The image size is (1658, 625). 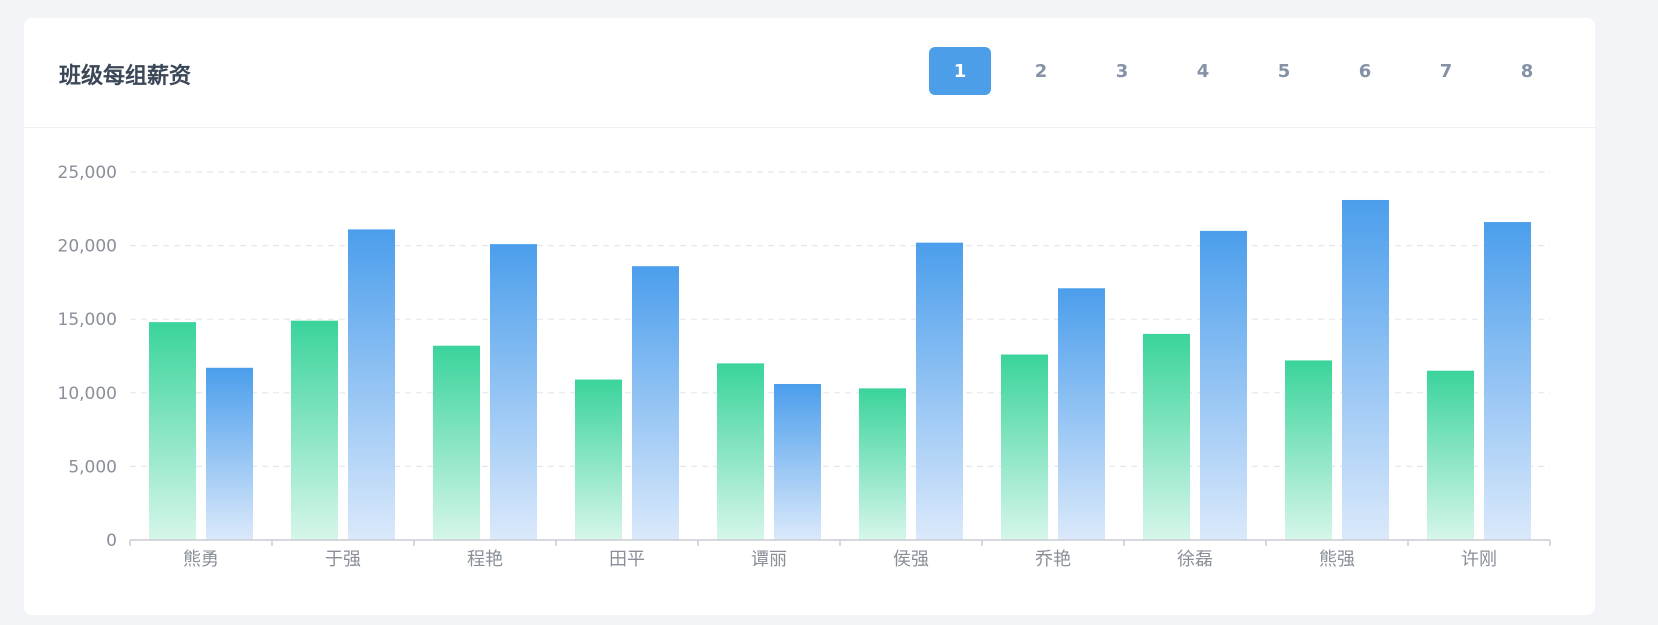 What do you see at coordinates (1122, 71) in the screenshot?
I see `page-button-3: 3` at bounding box center [1122, 71].